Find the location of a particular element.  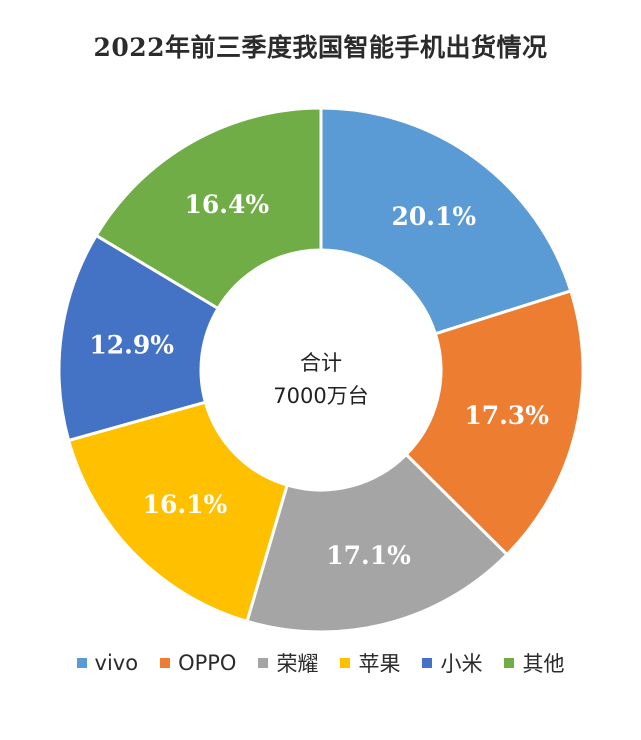

chart-legend: vivo OPPO 荣耀 苹果 小米 其他 is located at coordinates (320, 663).